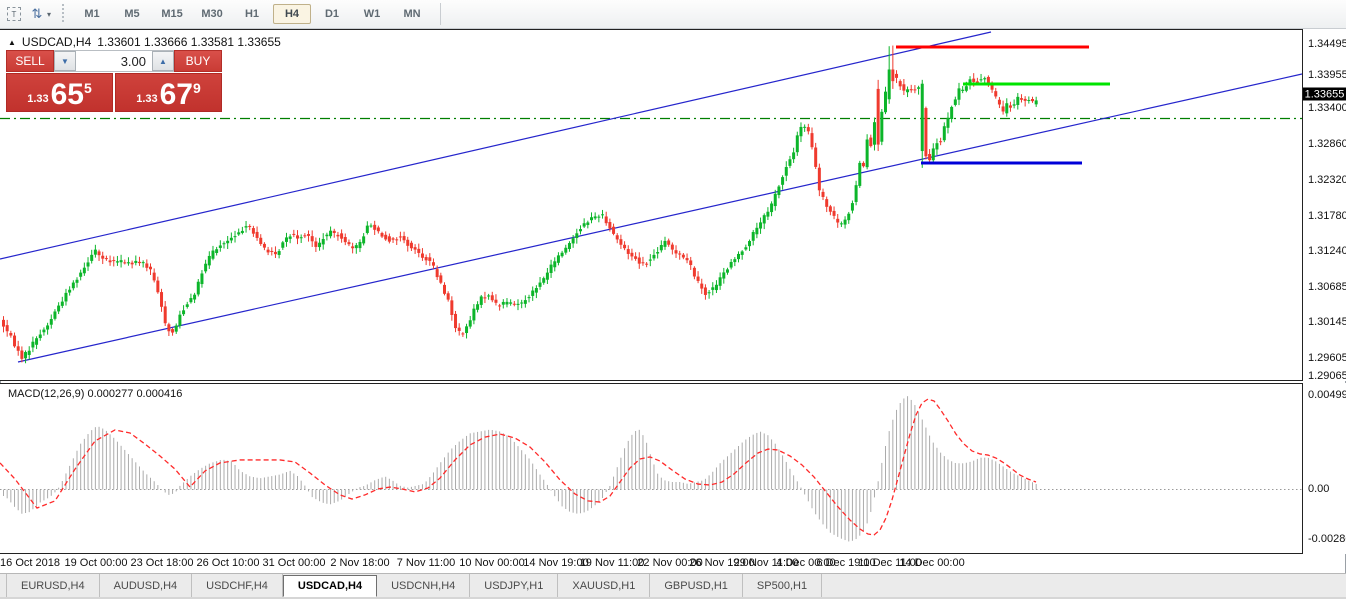  I want to click on time-axis-label: 14 Nov 19:00, so click(556, 563).